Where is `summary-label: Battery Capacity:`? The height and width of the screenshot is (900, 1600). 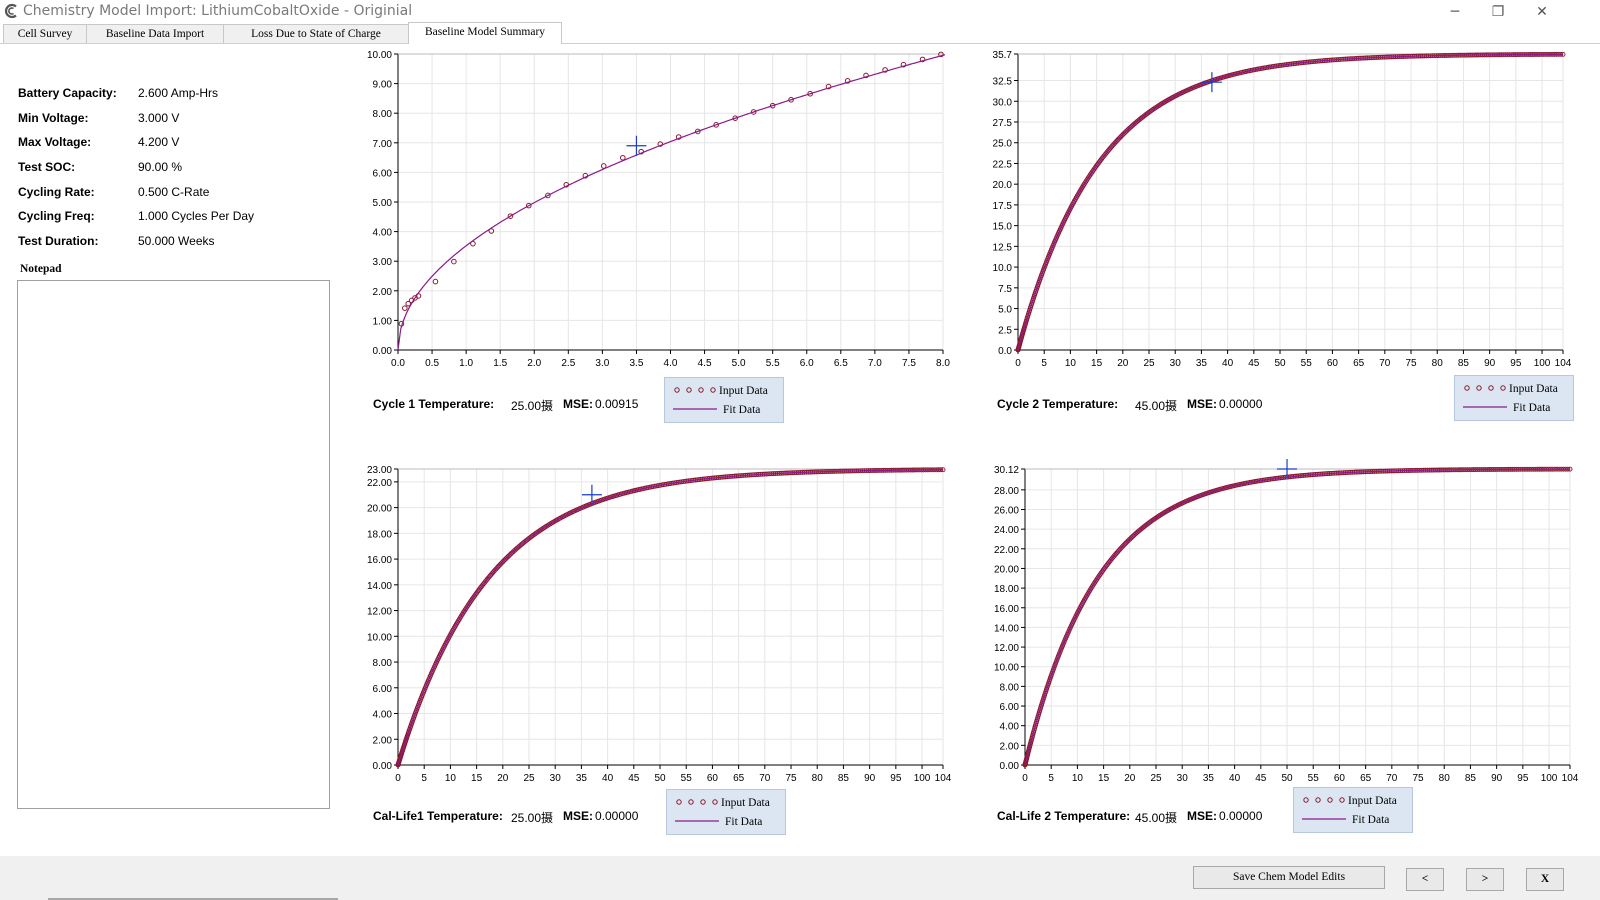 summary-label: Battery Capacity: is located at coordinates (67, 93).